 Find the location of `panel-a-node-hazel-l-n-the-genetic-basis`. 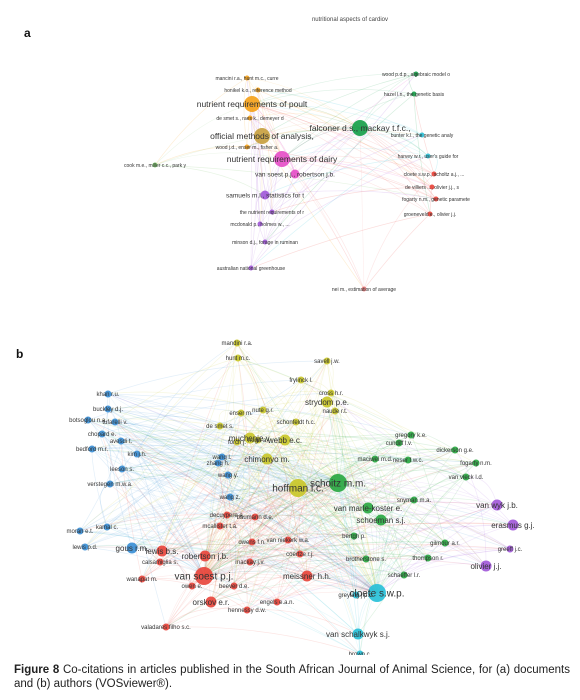

panel-a-node-hazel-l-n-the-genetic-basis is located at coordinates (414, 94).